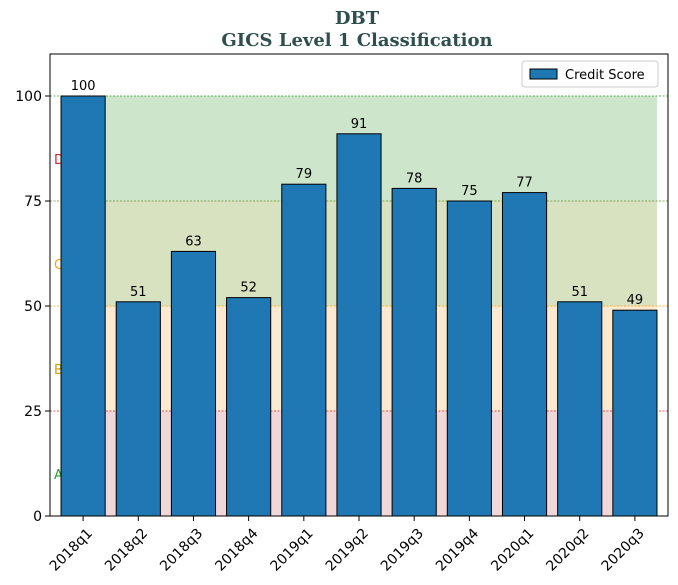  What do you see at coordinates (58, 370) in the screenshot?
I see `band-label-b: B` at bounding box center [58, 370].